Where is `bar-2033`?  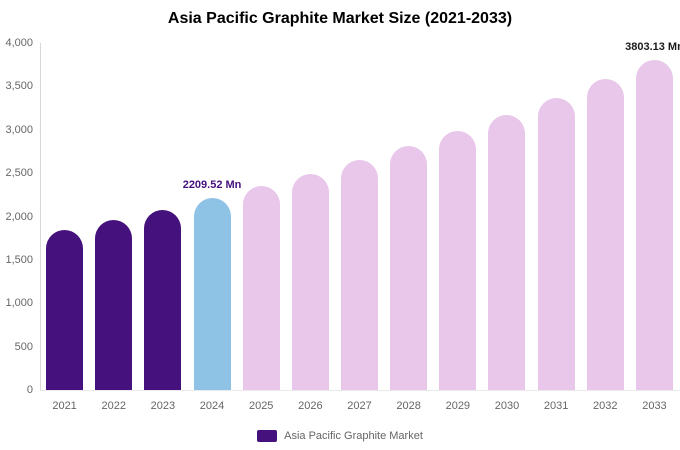 bar-2033 is located at coordinates (654, 225).